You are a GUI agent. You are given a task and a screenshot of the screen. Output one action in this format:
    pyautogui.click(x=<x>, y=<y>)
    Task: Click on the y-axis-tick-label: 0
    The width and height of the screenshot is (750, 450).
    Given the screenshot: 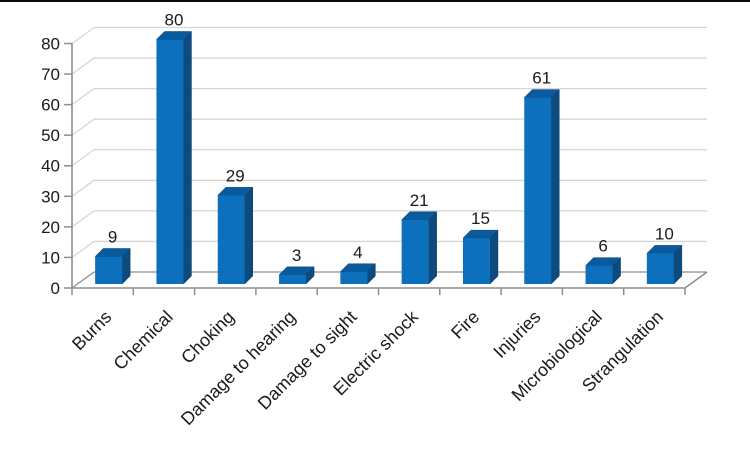 What is the action you would take?
    pyautogui.click(x=55, y=288)
    